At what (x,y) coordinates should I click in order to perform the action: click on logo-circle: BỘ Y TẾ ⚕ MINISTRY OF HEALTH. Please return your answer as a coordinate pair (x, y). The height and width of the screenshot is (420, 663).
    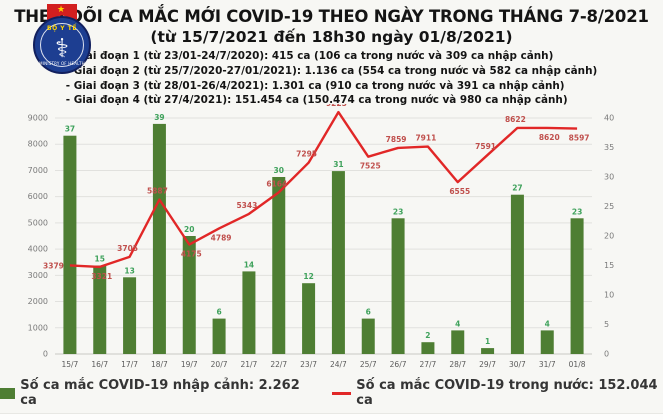
    Looking at the image, I should click on (62, 45).